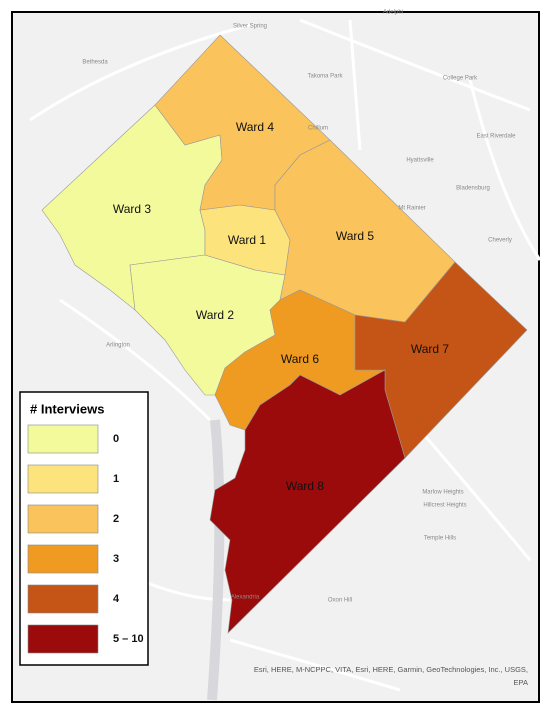 Image resolution: width=550 pixels, height=713 pixels. I want to click on ward-area, so click(307, 501).